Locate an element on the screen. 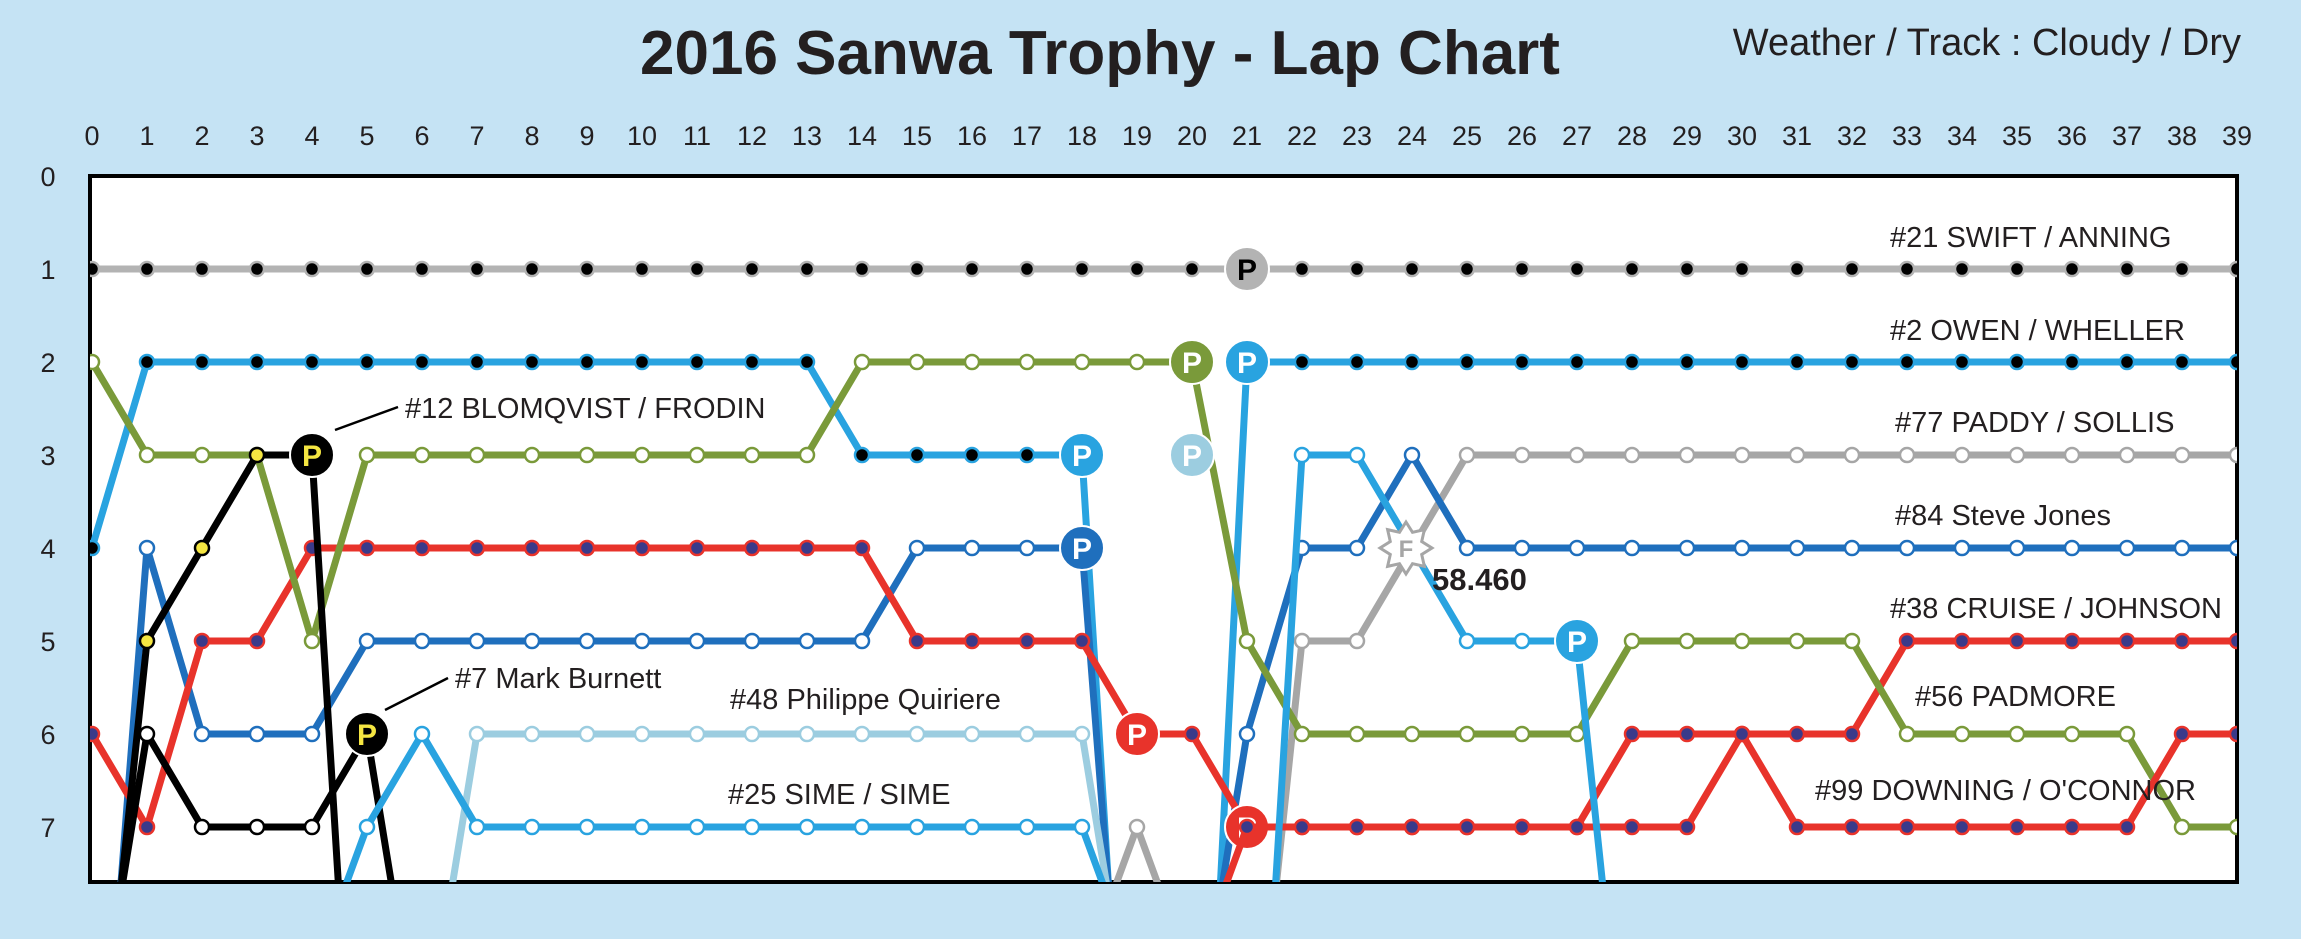  chart-title: 2016 Sanwa Trophy - Lap Chart is located at coordinates (1100, 53).